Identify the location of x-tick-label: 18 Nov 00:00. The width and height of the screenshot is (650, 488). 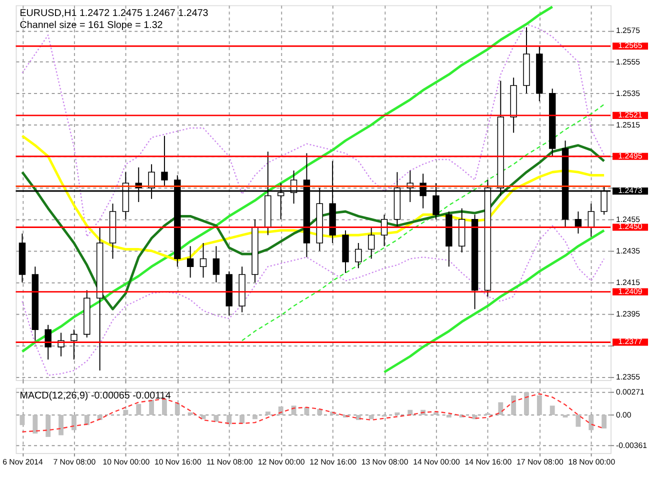
(592, 461).